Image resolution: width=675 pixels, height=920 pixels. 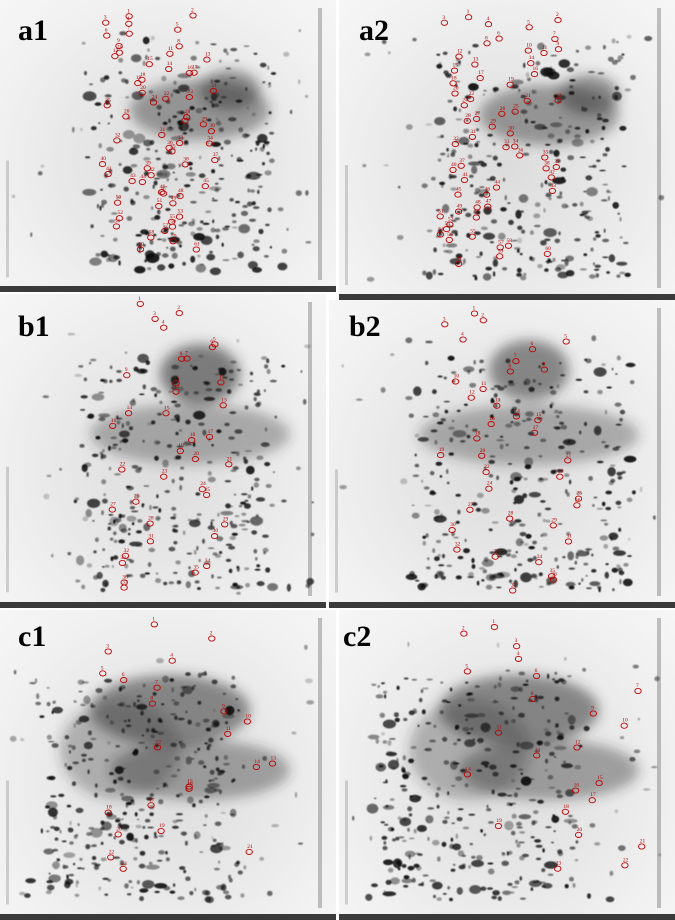 What do you see at coordinates (476, 60) in the screenshot?
I see `spot-number-a2-13: 13` at bounding box center [476, 60].